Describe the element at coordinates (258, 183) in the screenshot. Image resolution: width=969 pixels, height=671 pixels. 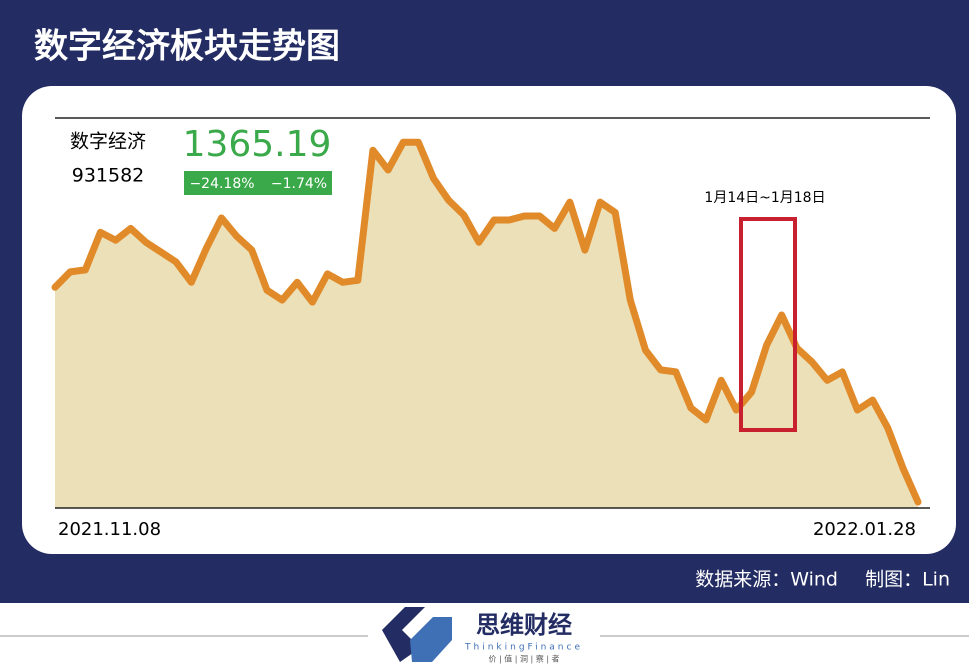
I see `change-box` at that location.